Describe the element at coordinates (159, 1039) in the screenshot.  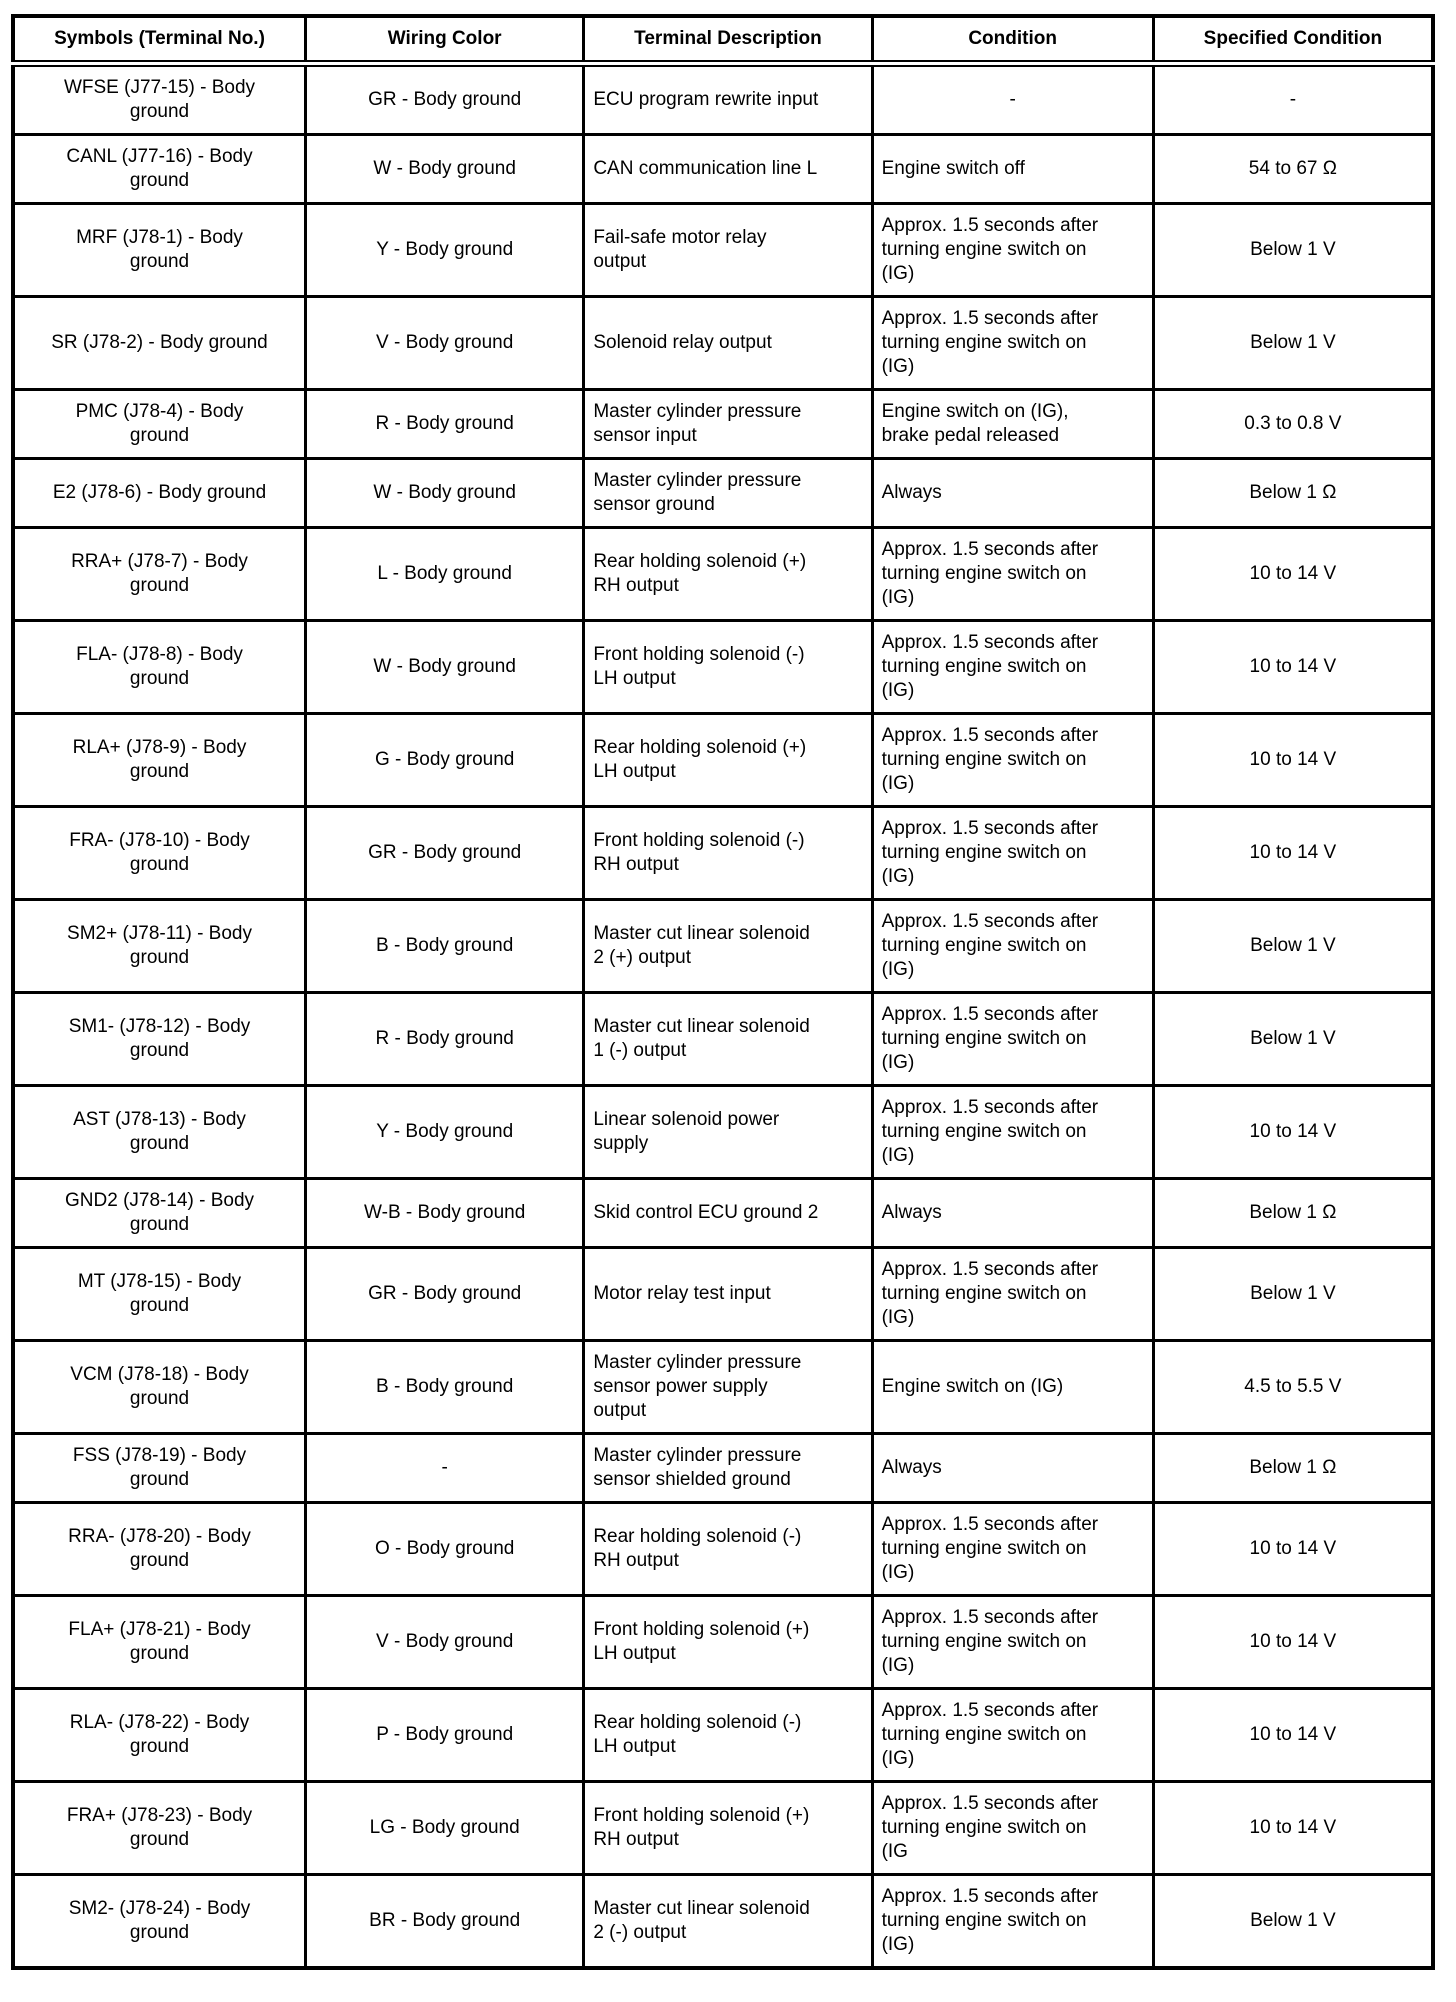
I see `cell-symbol: SM1- (J78-12) - Body ground` at that location.